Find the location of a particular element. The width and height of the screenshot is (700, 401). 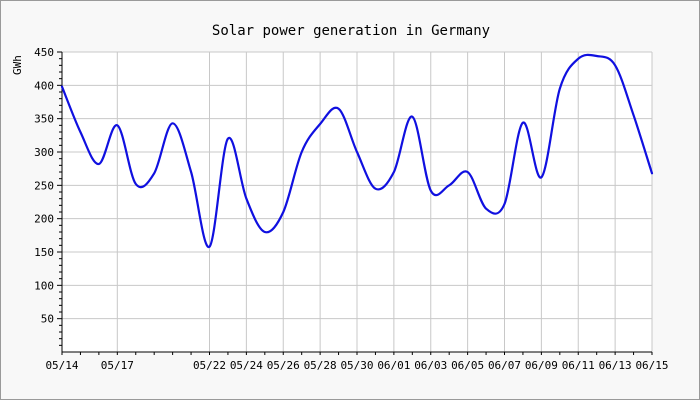

x-tick-label: 05/14 is located at coordinates (61, 365).